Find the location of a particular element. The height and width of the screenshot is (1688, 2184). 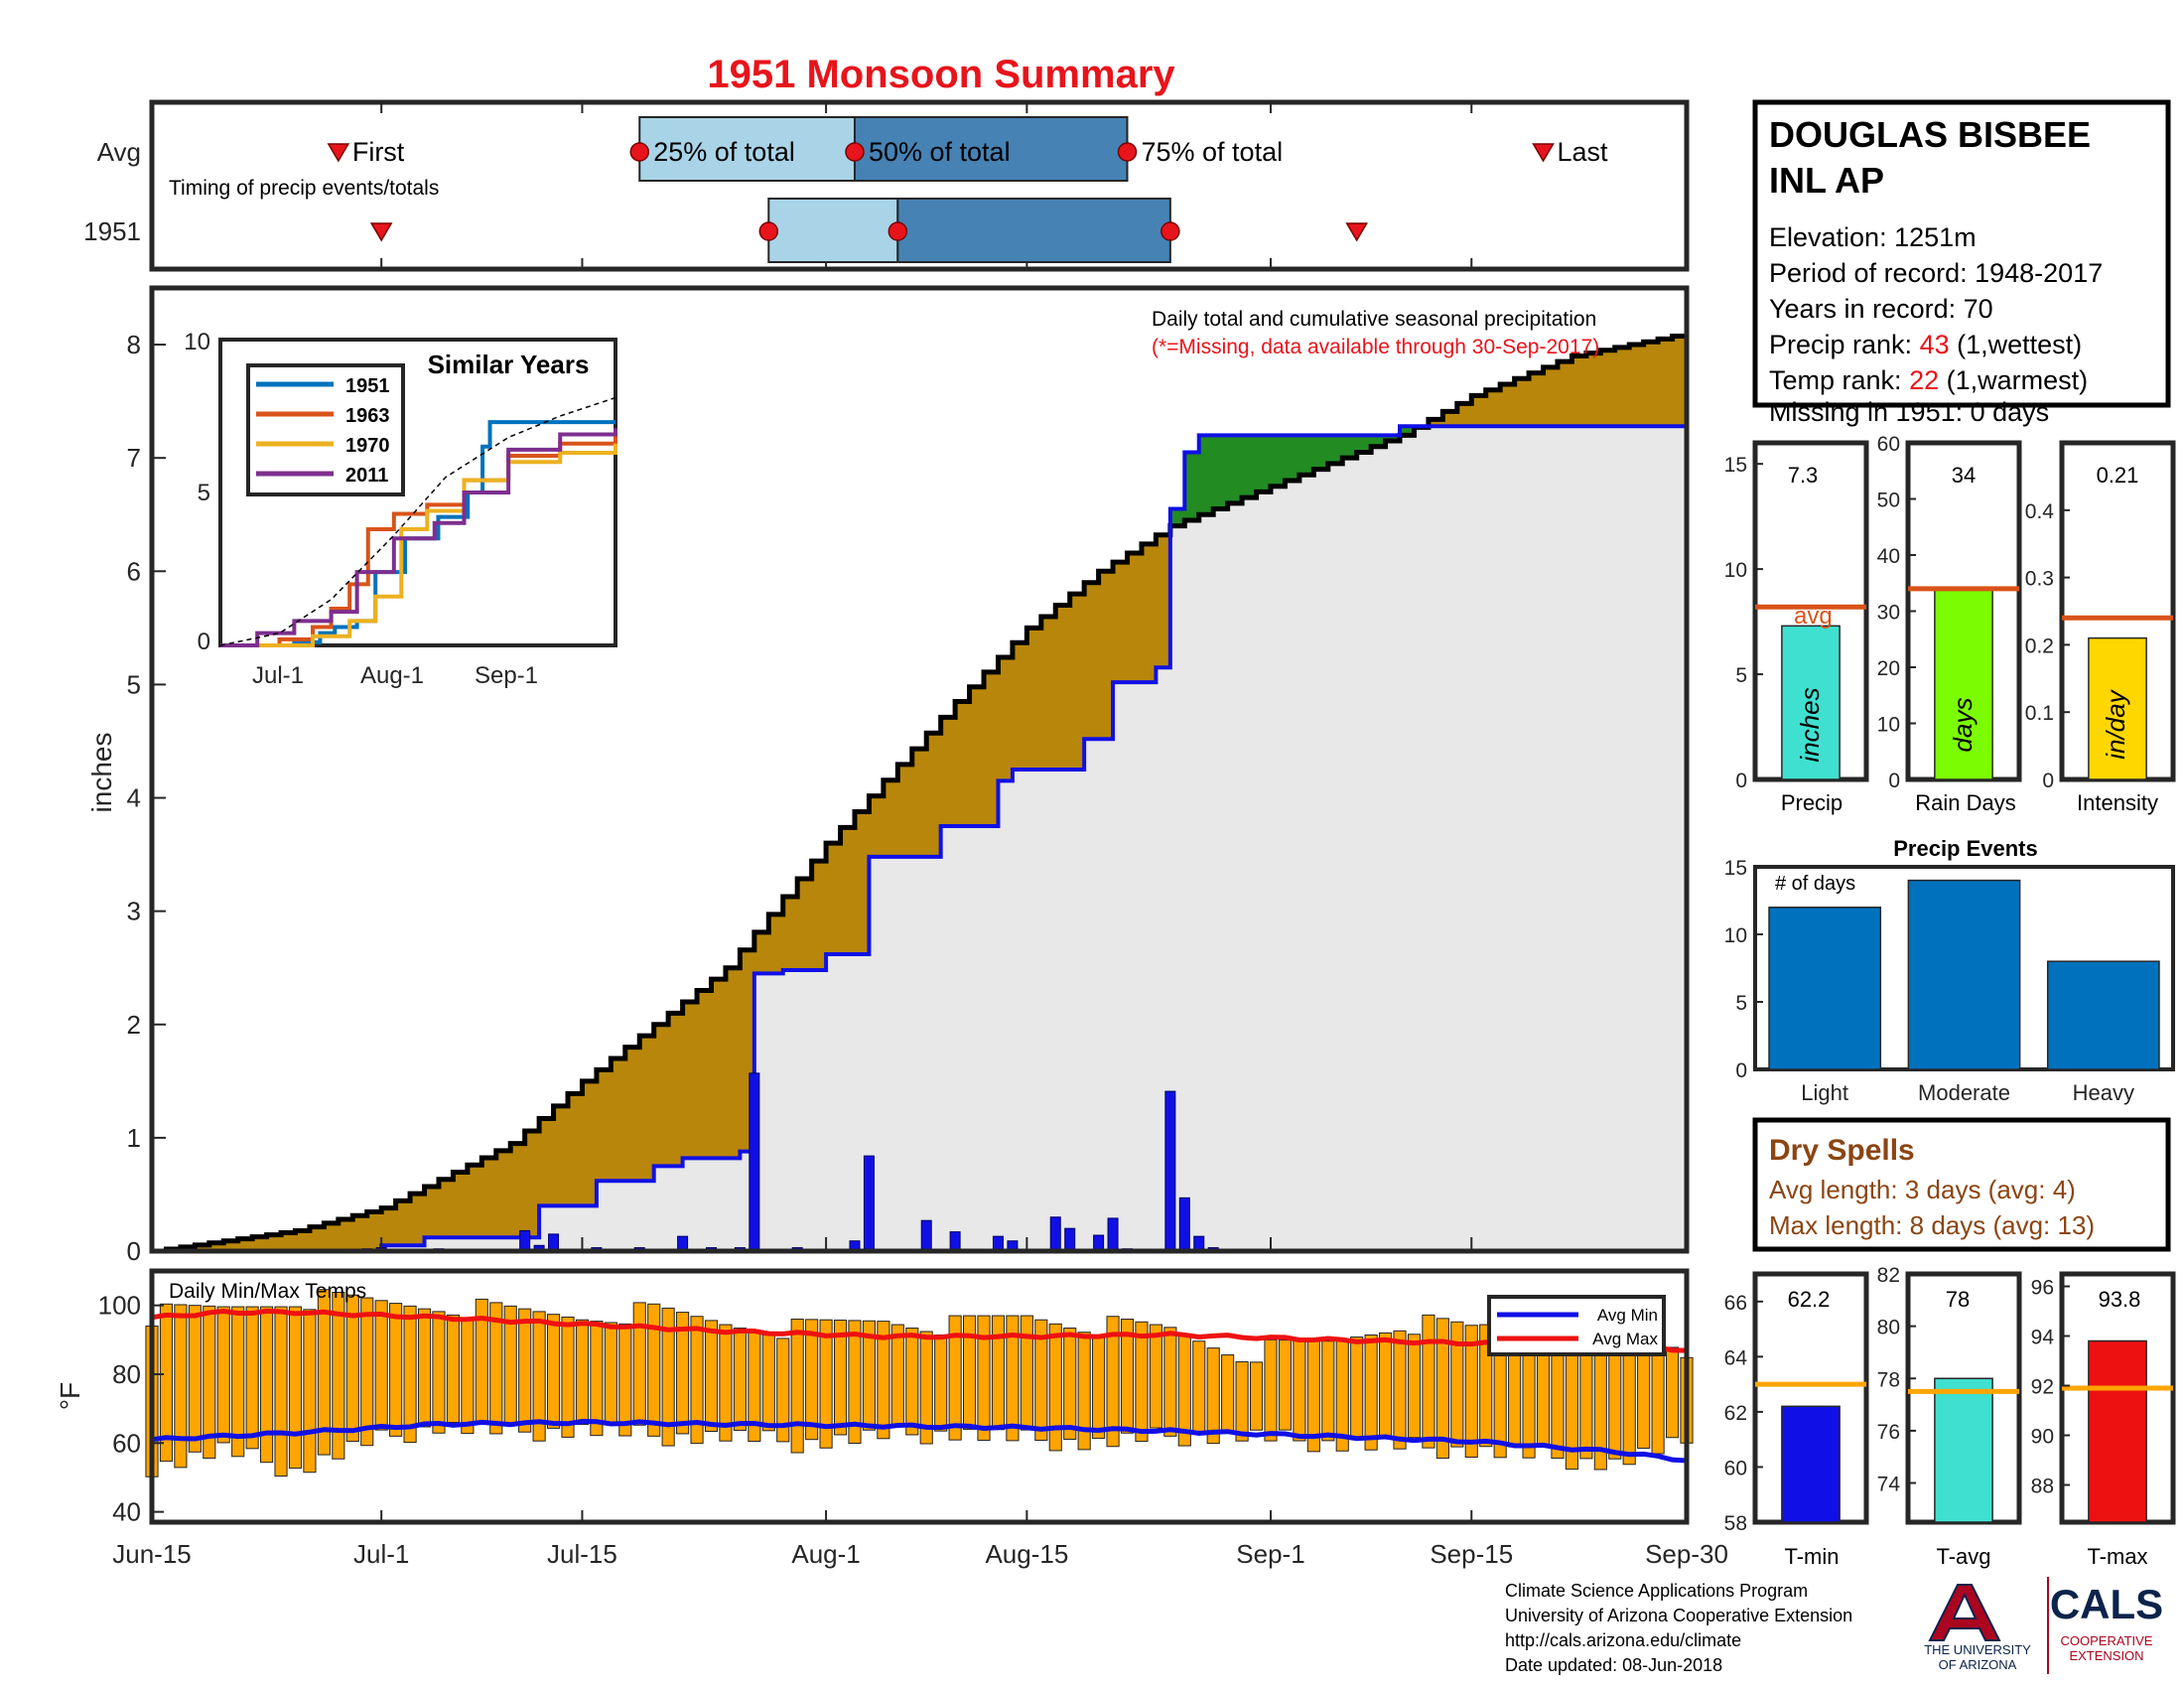

temp-y-tick-label: 60 is located at coordinates (126, 1443).